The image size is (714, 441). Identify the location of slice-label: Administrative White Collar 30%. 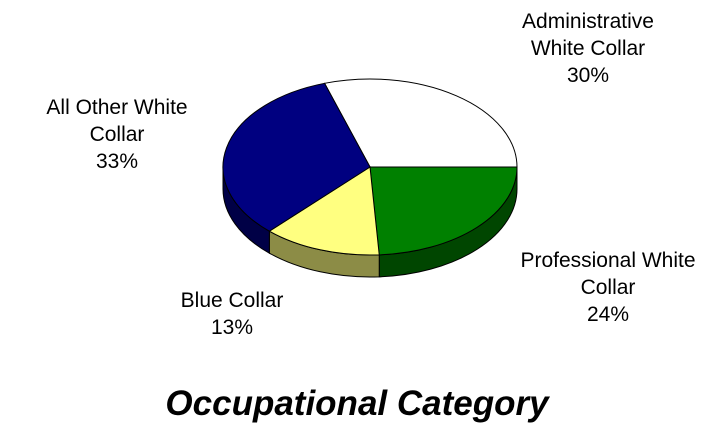
(588, 48).